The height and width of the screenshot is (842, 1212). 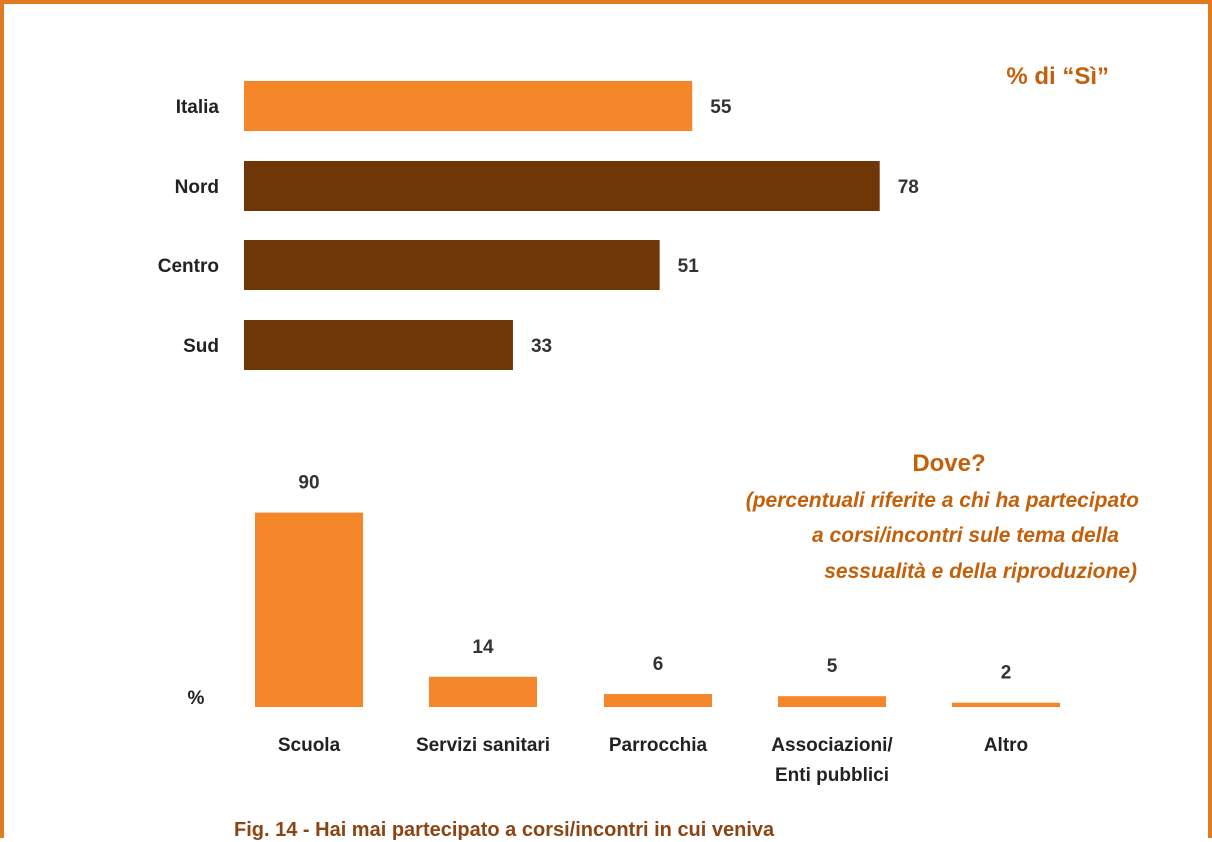 What do you see at coordinates (198, 107) in the screenshot?
I see `category-label: Italia` at bounding box center [198, 107].